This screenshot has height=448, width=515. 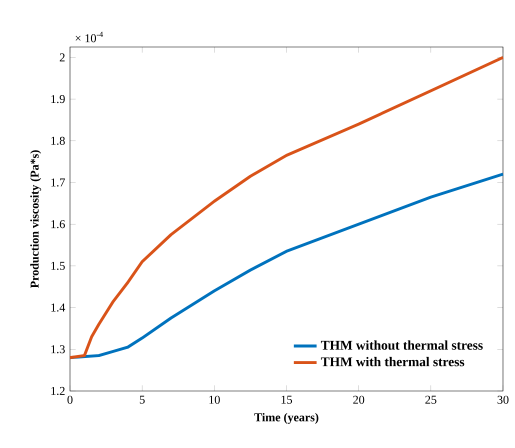 I want to click on x-axis-title: Time (years), so click(x=286, y=418).